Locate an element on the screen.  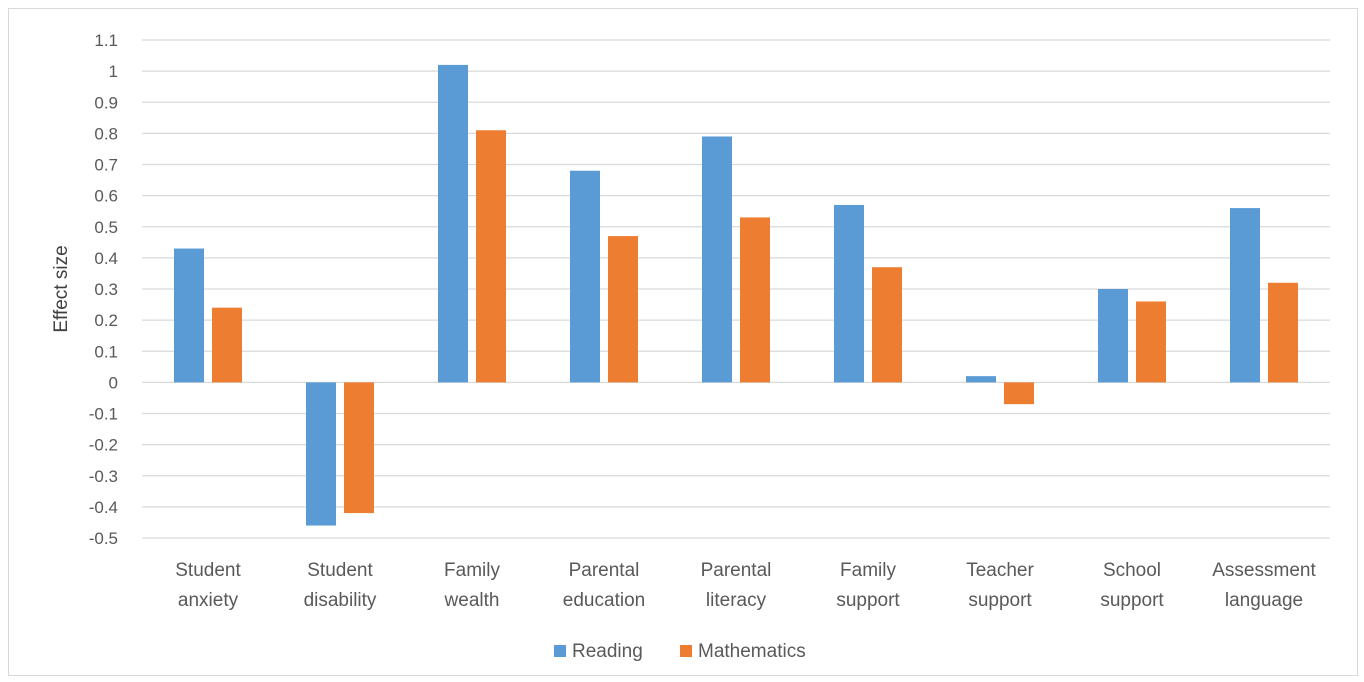
y-tick-label: 0.7 is located at coordinates (106, 165).